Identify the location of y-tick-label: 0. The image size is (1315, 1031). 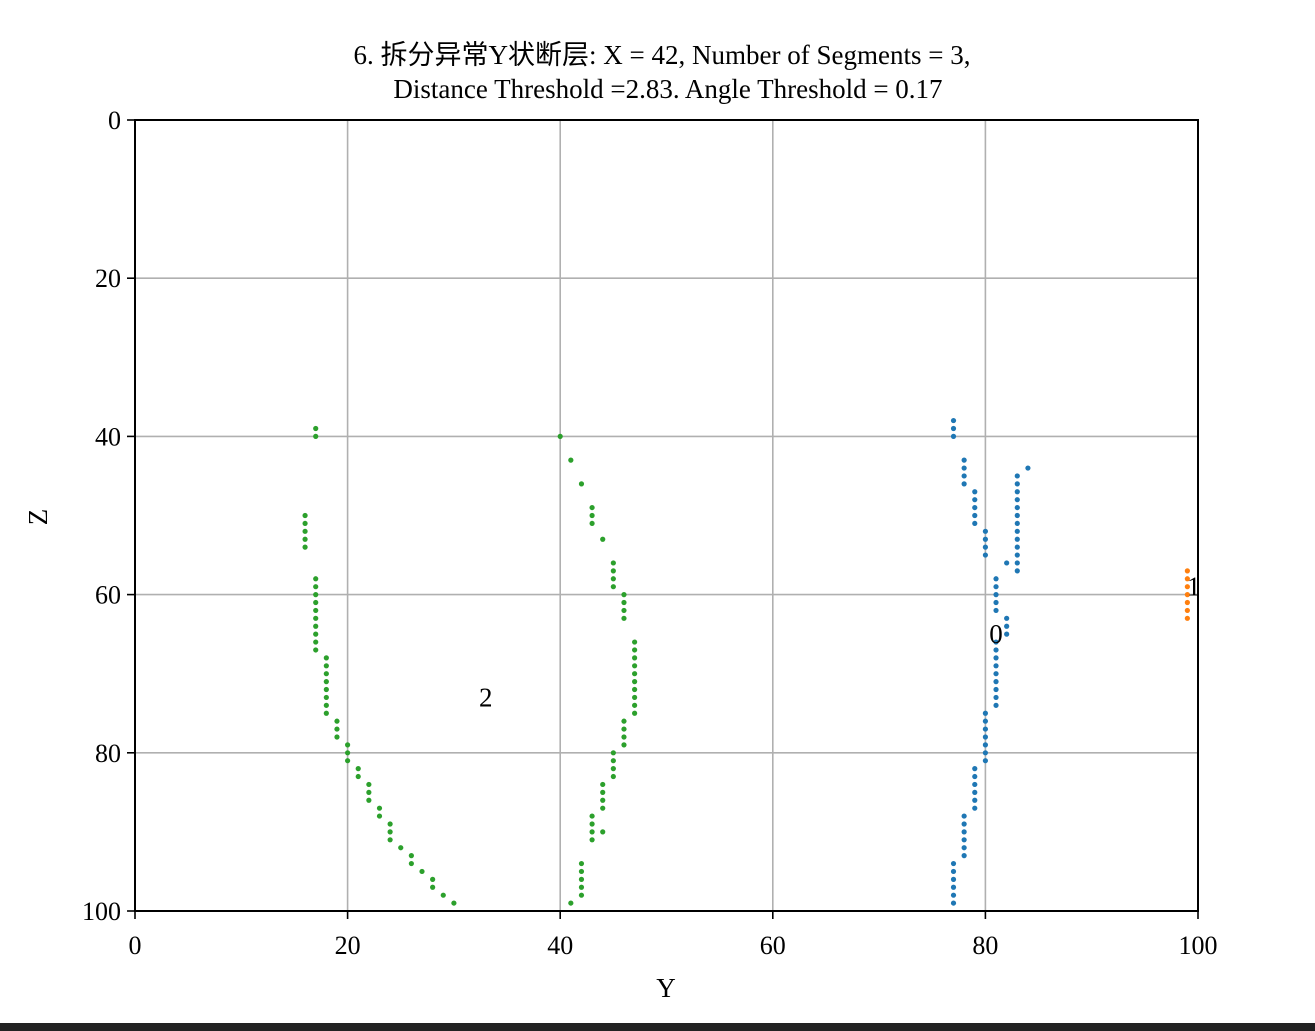
(114, 120).